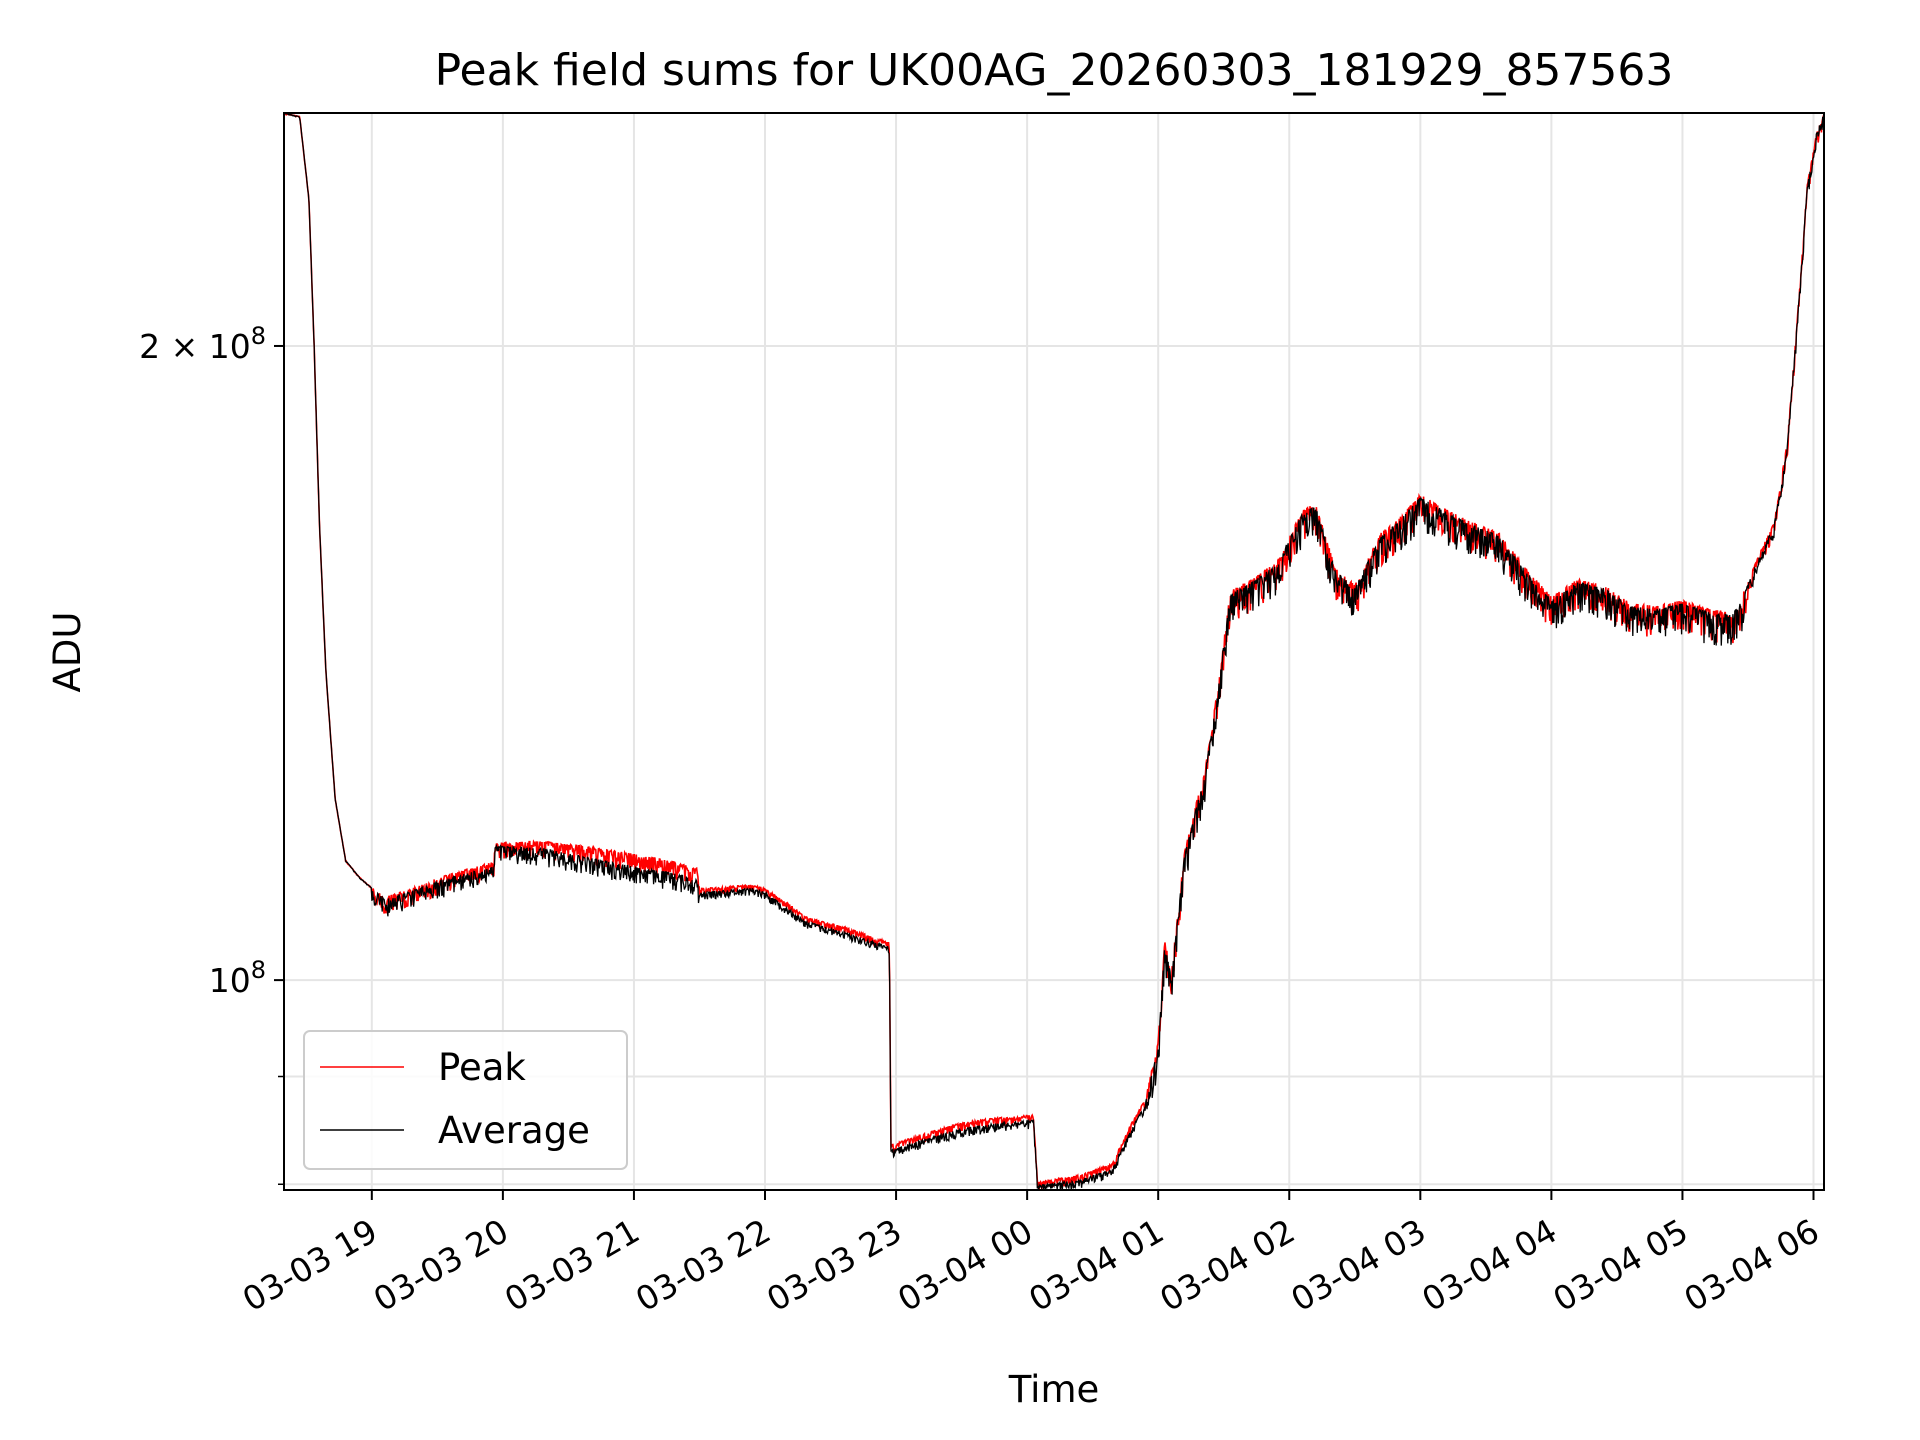 This screenshot has height=1440, width=1920. I want to click on legend-box, so click(465, 1100).